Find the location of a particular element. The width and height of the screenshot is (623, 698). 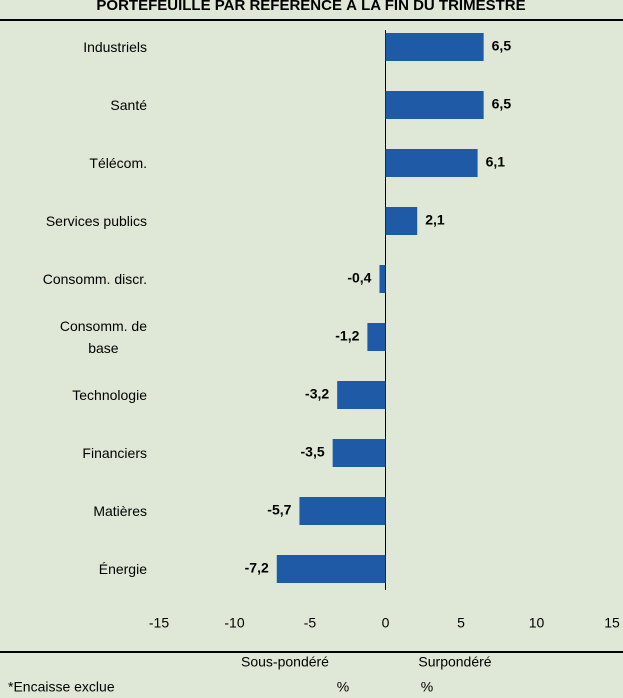

data-label: -0,4 is located at coordinates (359, 278).